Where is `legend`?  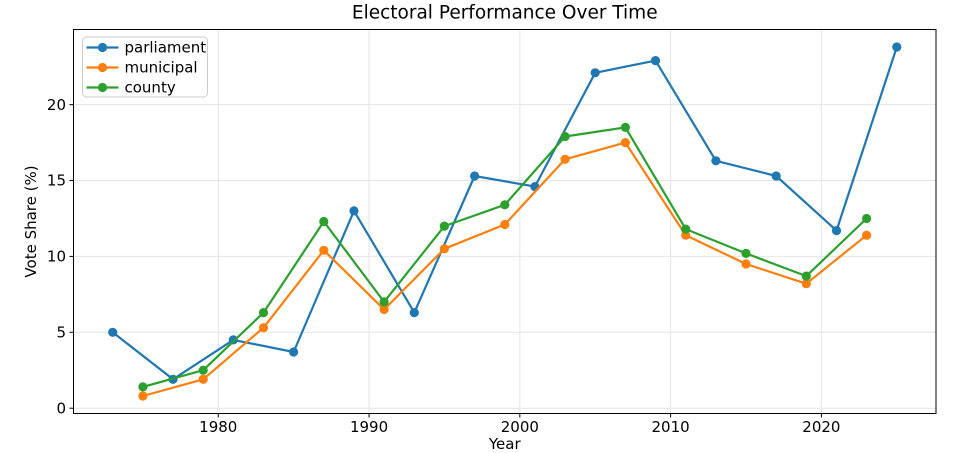 legend is located at coordinates (145, 67).